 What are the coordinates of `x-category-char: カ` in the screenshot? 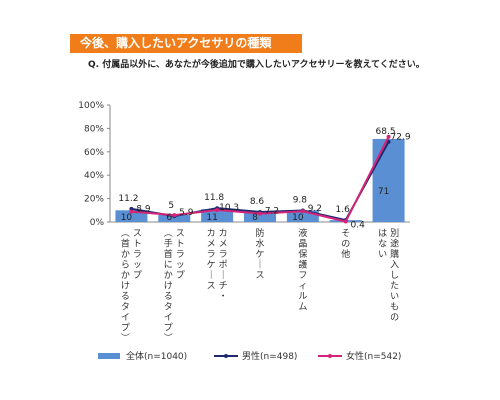 It's located at (211, 233).